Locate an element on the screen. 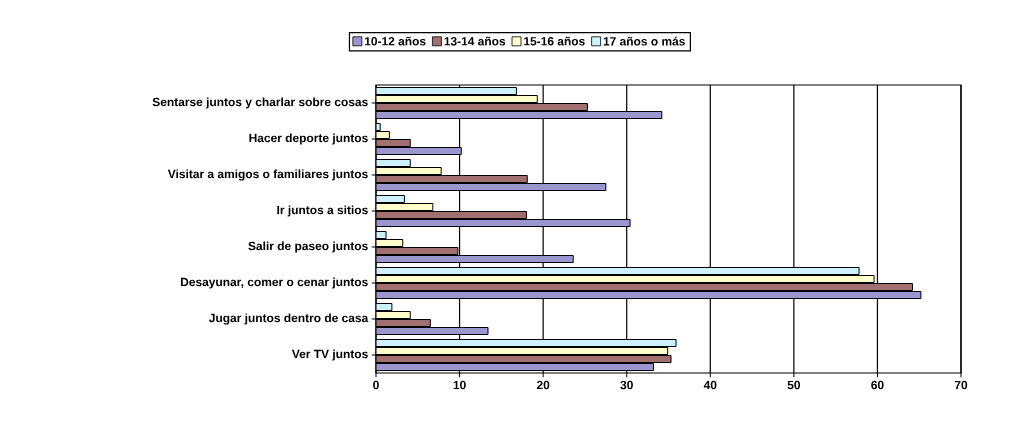 The height and width of the screenshot is (421, 1035). x-tick-label: 10 is located at coordinates (459, 385).